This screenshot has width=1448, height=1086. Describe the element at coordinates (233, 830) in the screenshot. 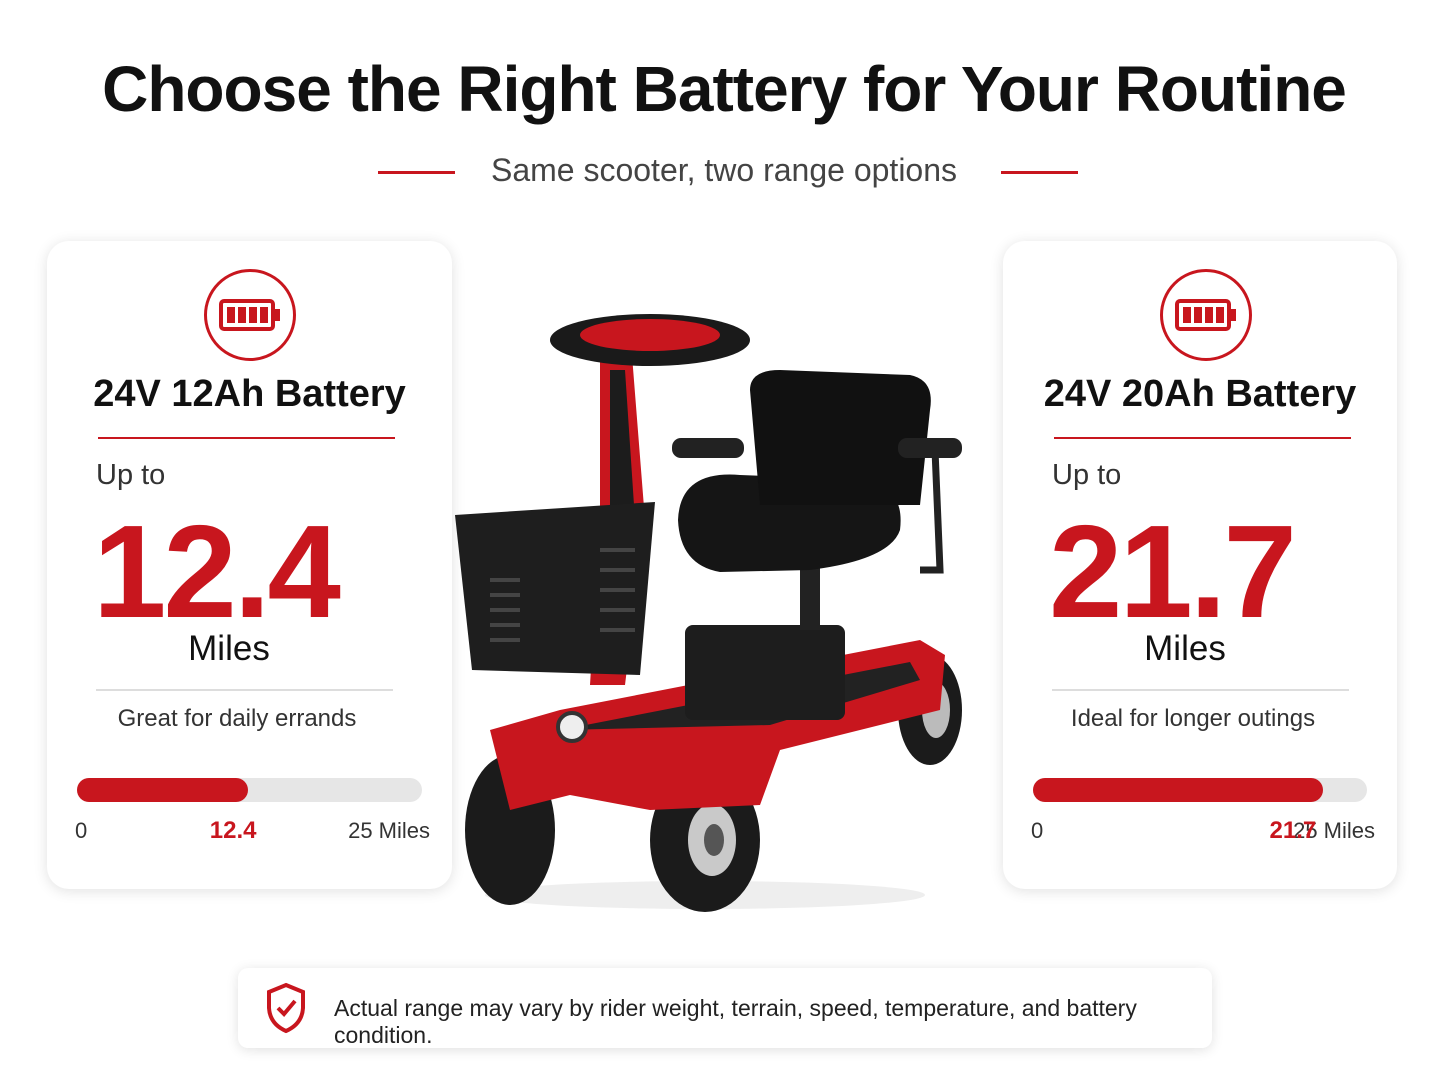

I see `range-bar-label: 12.4` at that location.